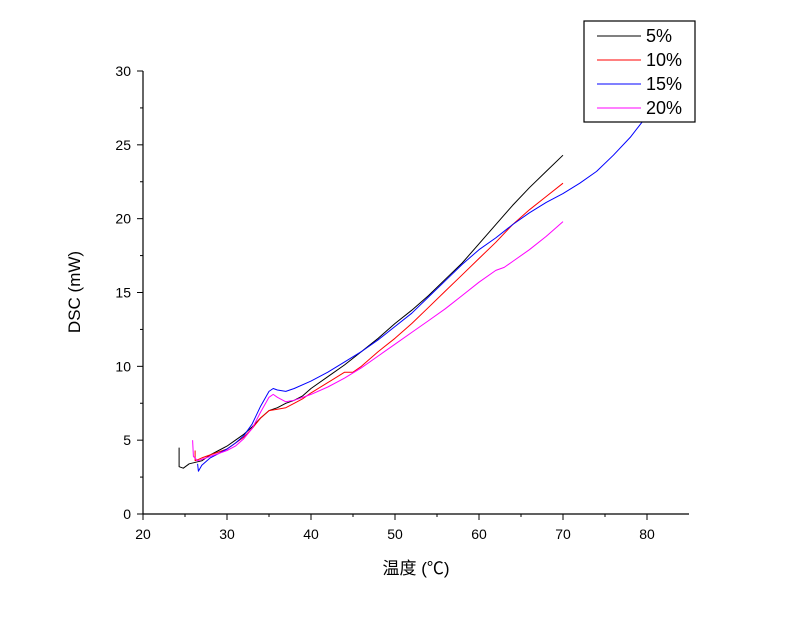  I want to click on y-tick-label: 0, so click(127, 514).